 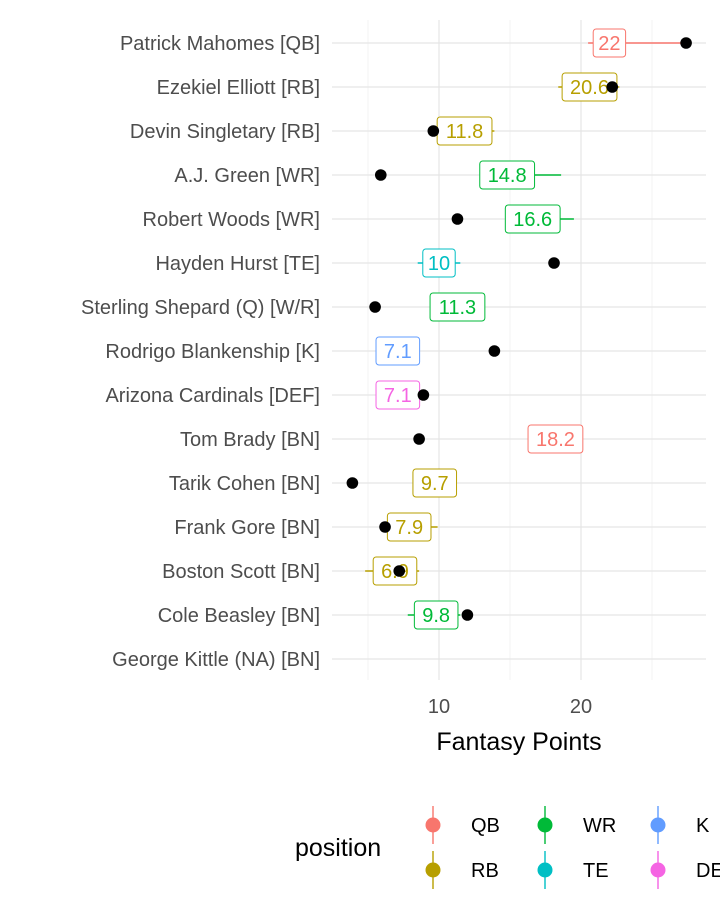 What do you see at coordinates (392, 571) in the screenshot?
I see `player-row: 6.9` at bounding box center [392, 571].